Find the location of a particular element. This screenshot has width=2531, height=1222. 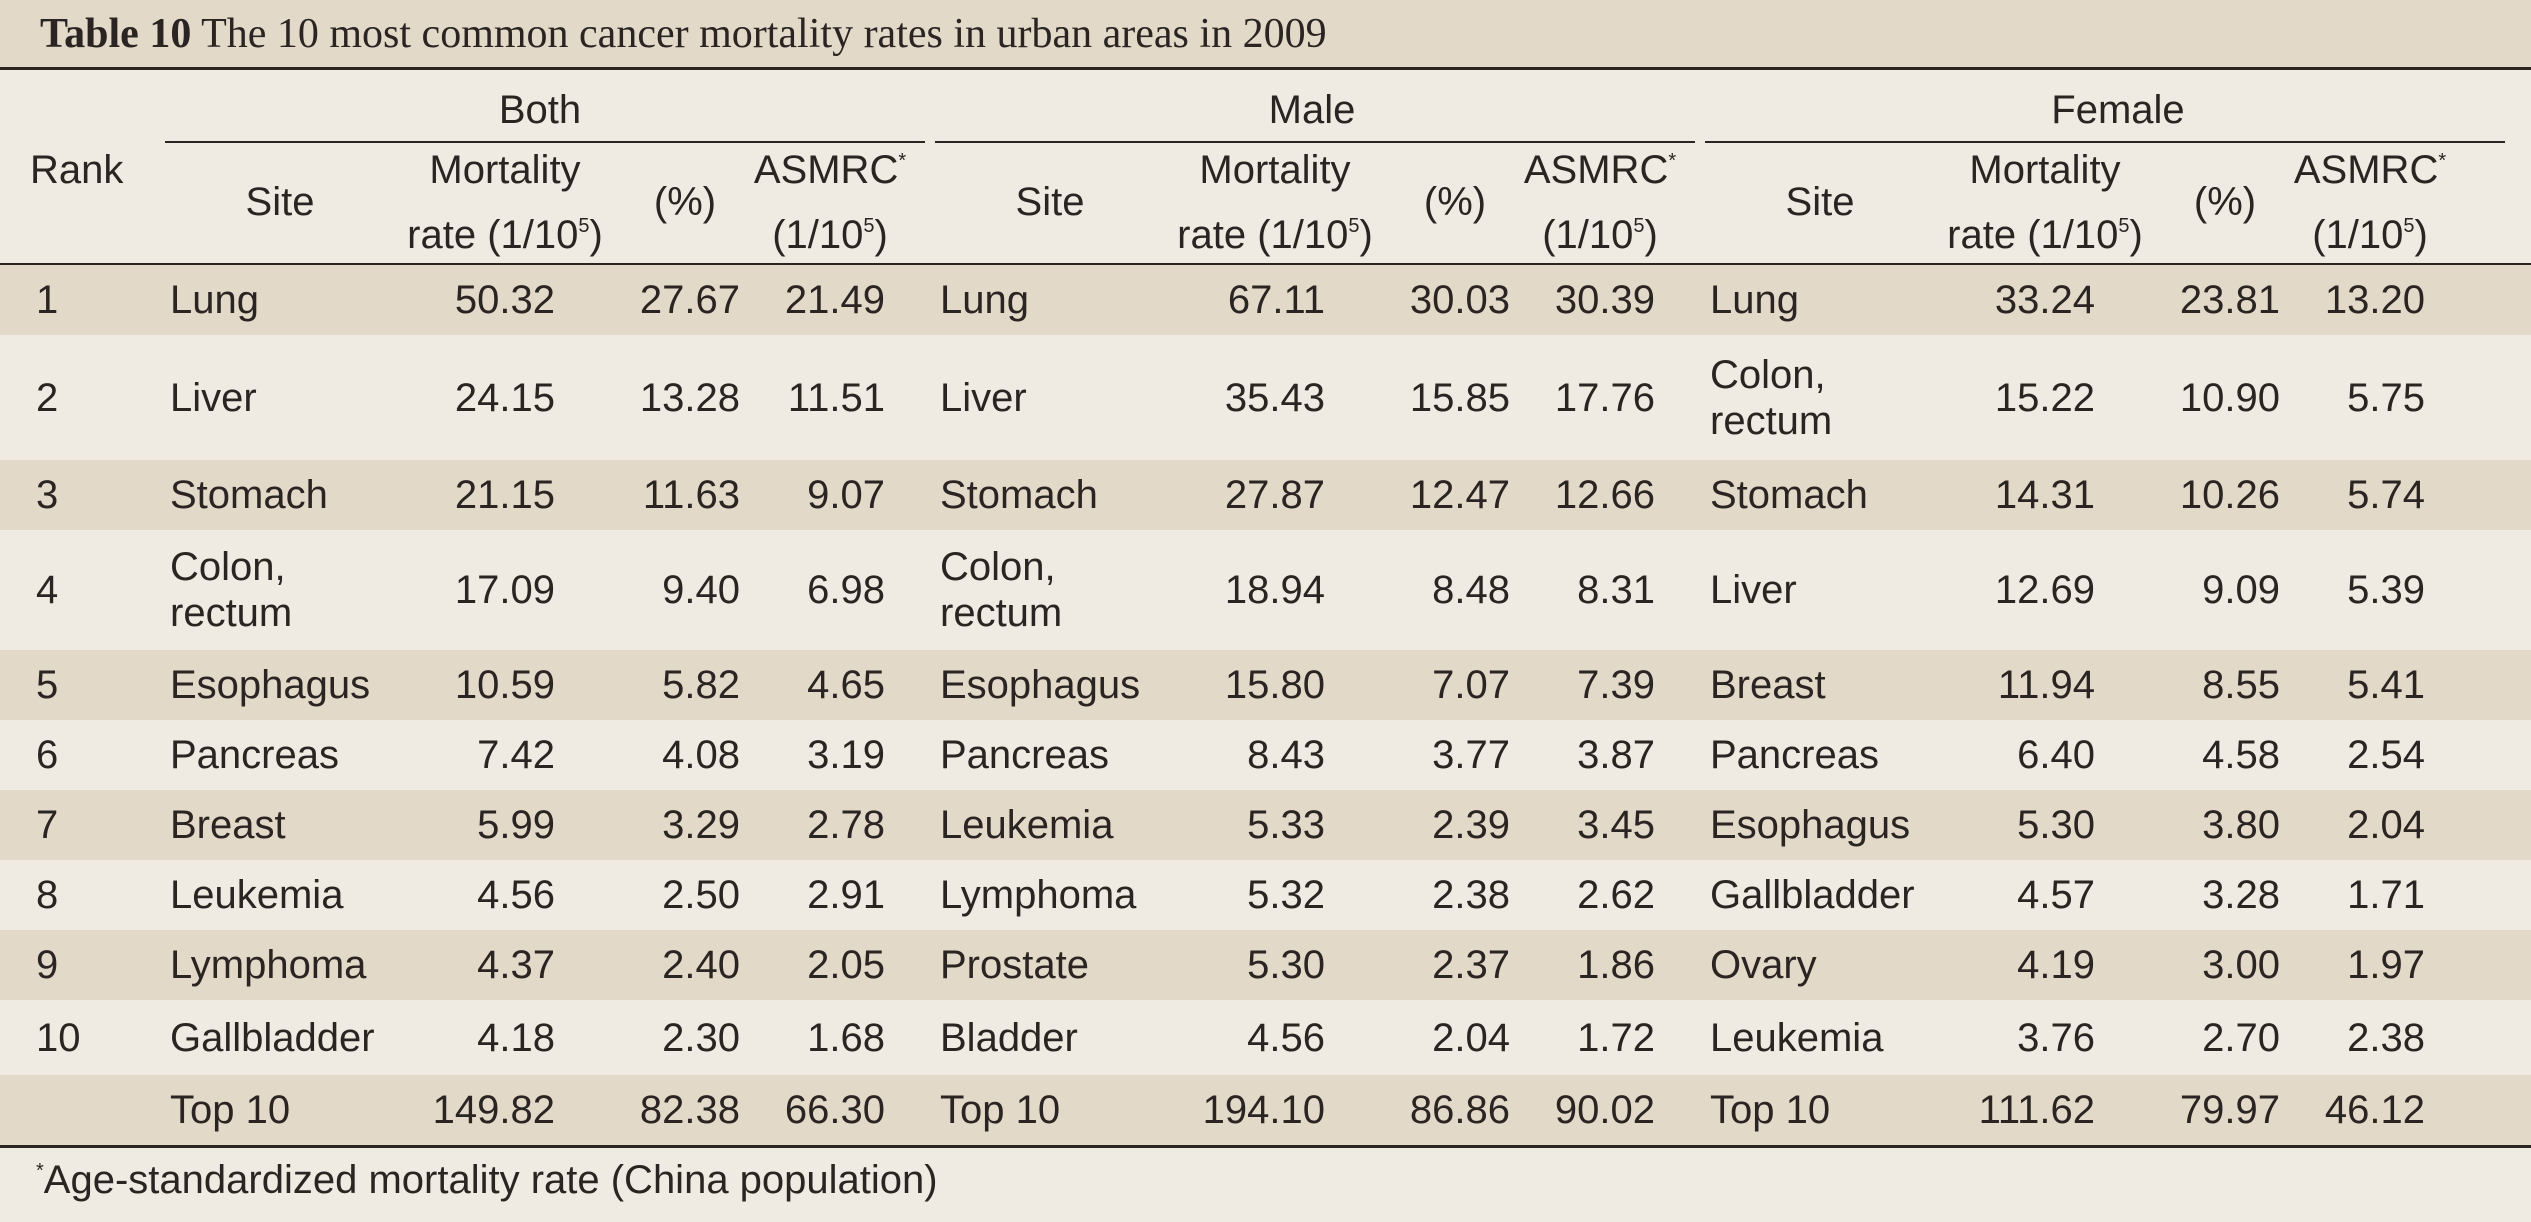

site-cell-male: Liver is located at coordinates (983, 397).